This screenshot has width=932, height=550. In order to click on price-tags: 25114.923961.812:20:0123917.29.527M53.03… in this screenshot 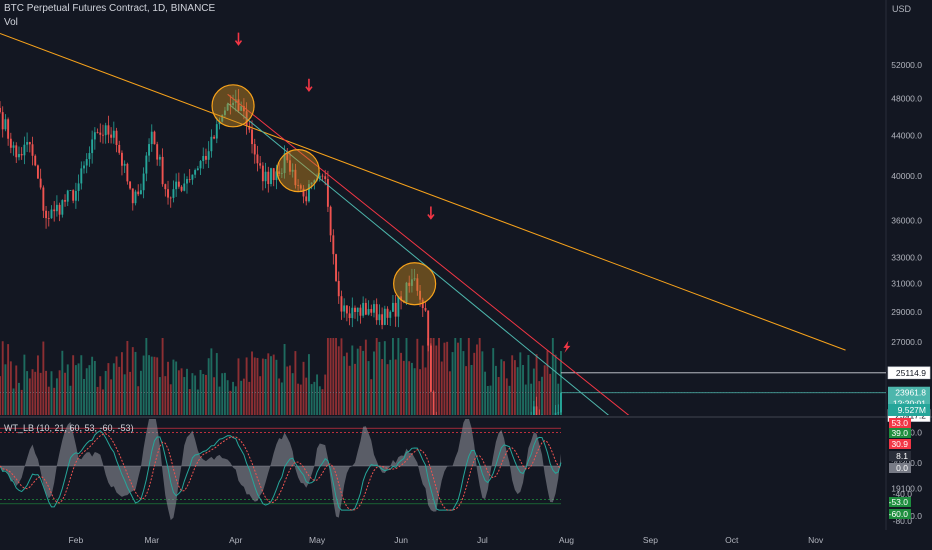, I will do `click(909, 442)`.